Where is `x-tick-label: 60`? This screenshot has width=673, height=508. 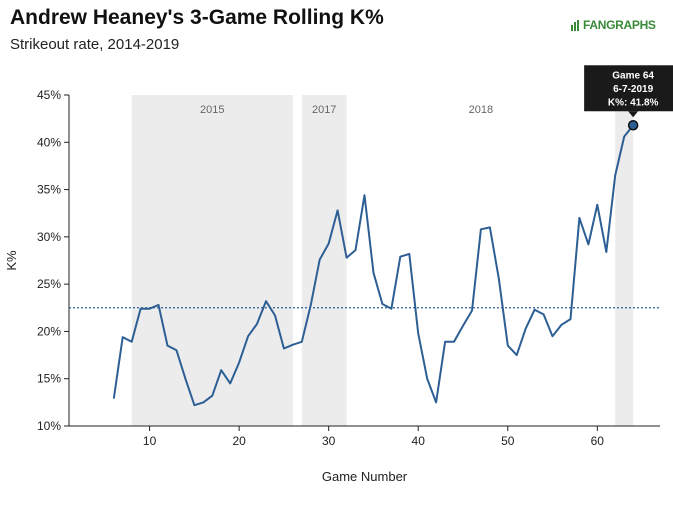 x-tick-label: 60 is located at coordinates (598, 441).